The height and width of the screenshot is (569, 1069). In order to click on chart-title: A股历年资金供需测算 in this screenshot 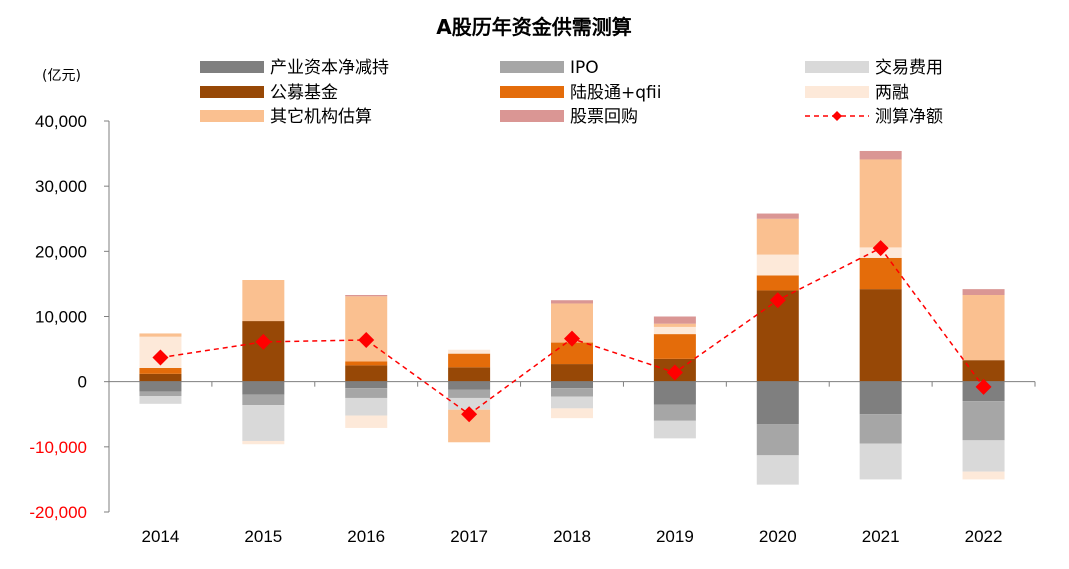, I will do `click(533, 27)`.